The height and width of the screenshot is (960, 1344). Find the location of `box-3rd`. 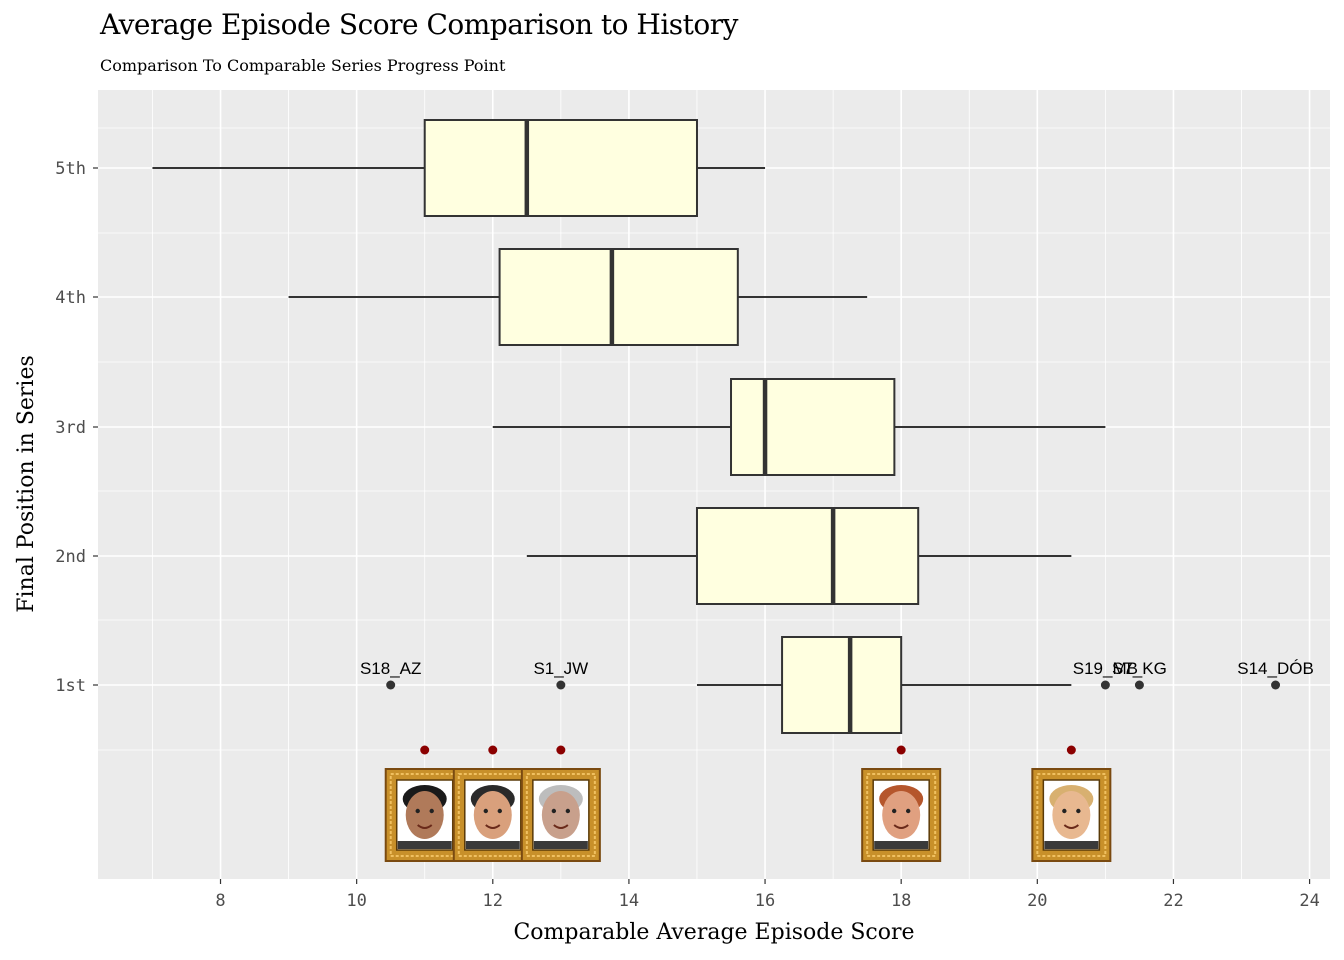

box-3rd is located at coordinates (799, 427).